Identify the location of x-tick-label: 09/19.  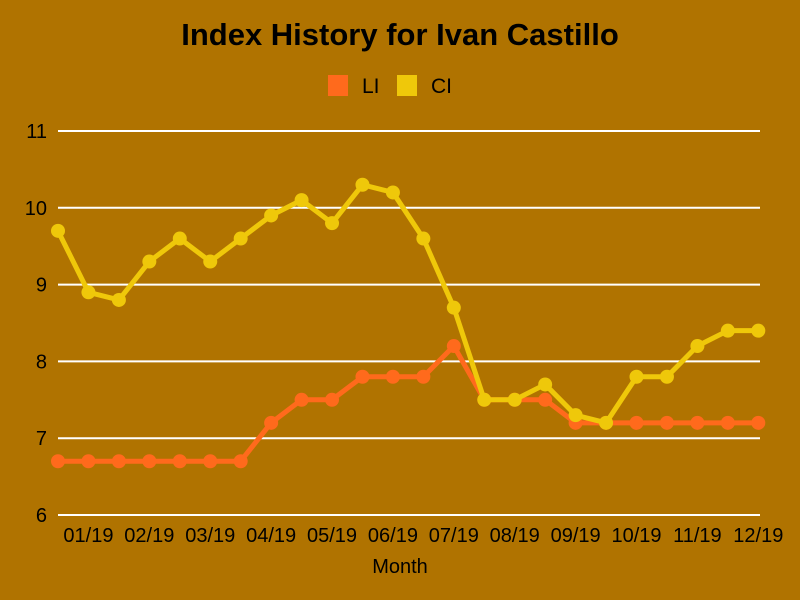
(576, 536).